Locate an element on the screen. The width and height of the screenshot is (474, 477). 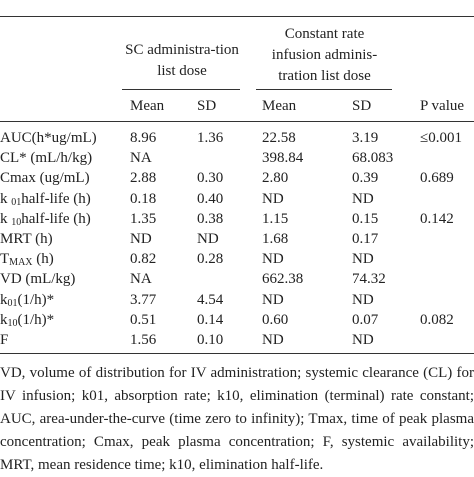
row-label: TMAX (h) is located at coordinates (27, 261).